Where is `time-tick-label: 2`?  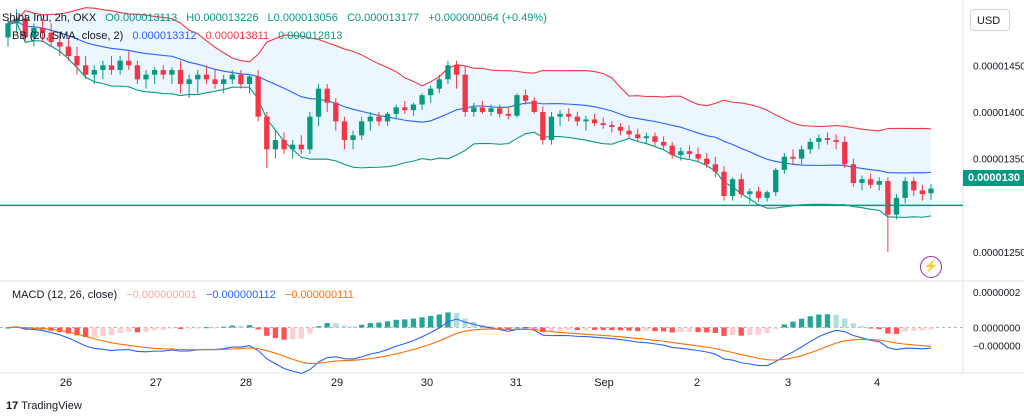
time-tick-label: 2 is located at coordinates (697, 383).